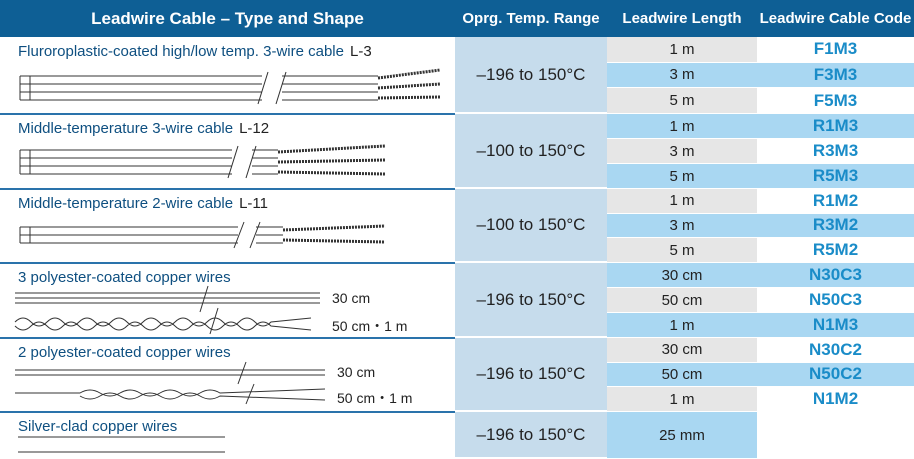 The width and height of the screenshot is (914, 459). Describe the element at coordinates (202, 161) in the screenshot. I see `cable-l12` at that location.